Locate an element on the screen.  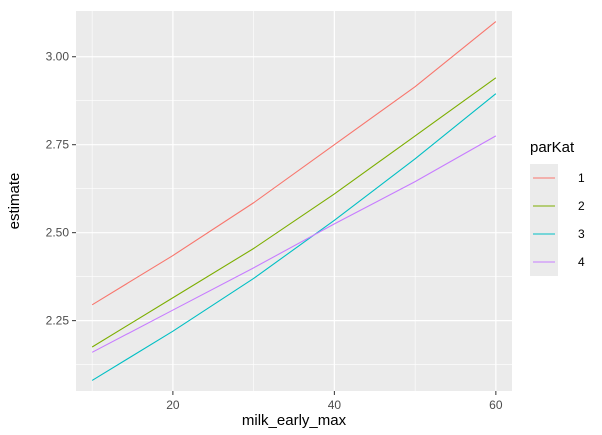
y-tick-label: 2.50 is located at coordinates (58, 233).